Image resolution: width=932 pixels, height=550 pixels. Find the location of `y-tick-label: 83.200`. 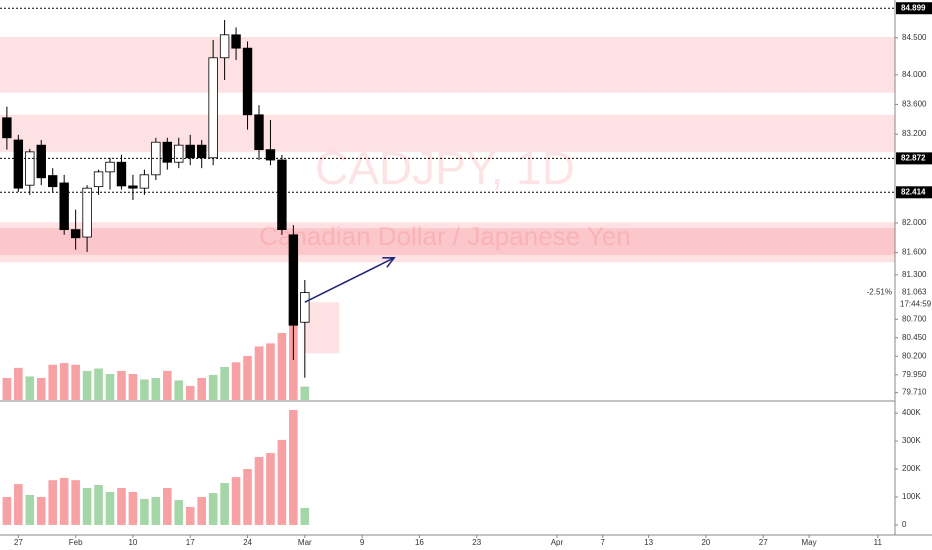

y-tick-label: 83.200 is located at coordinates (914, 133).